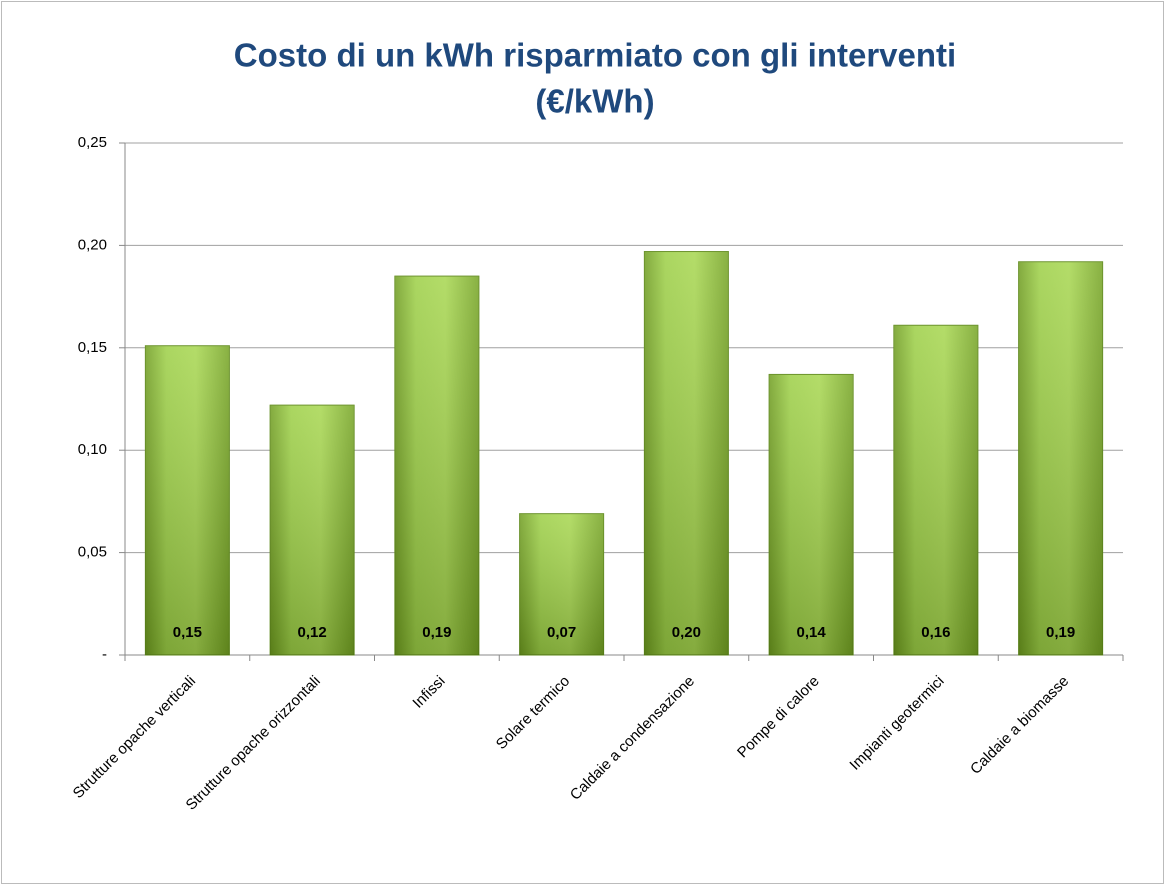 The image size is (1166, 886). I want to click on data-label: 0,07, so click(561, 632).